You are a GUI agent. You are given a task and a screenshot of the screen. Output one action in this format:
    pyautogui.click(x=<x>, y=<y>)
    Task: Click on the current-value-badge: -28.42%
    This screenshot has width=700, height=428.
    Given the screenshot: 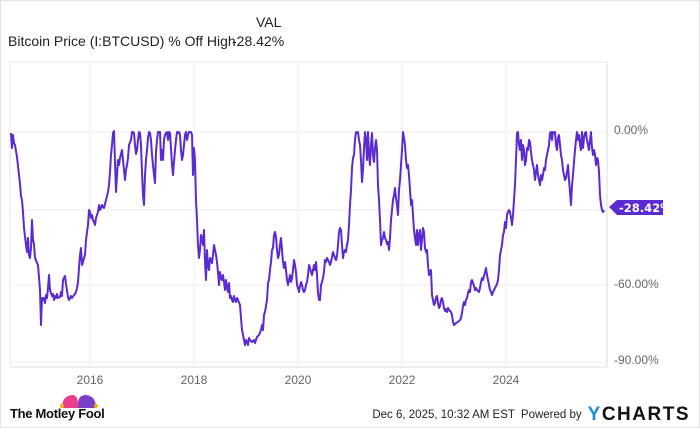 What is the action you would take?
    pyautogui.click(x=640, y=207)
    